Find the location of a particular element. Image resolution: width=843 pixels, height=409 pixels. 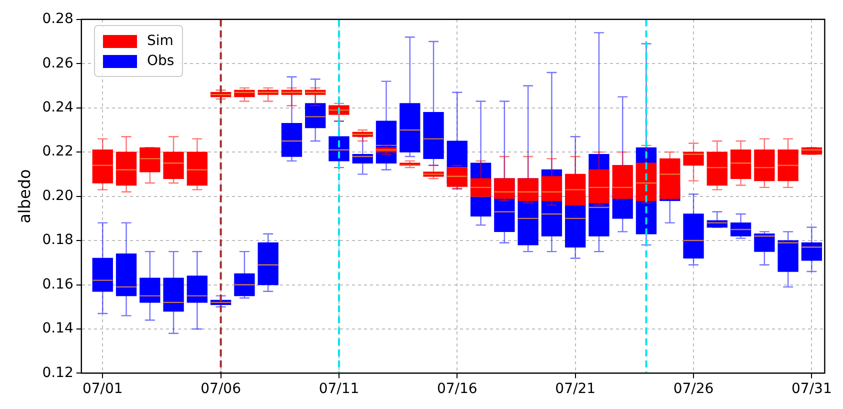

x-tick-label: 07/16 is located at coordinates (457, 389).